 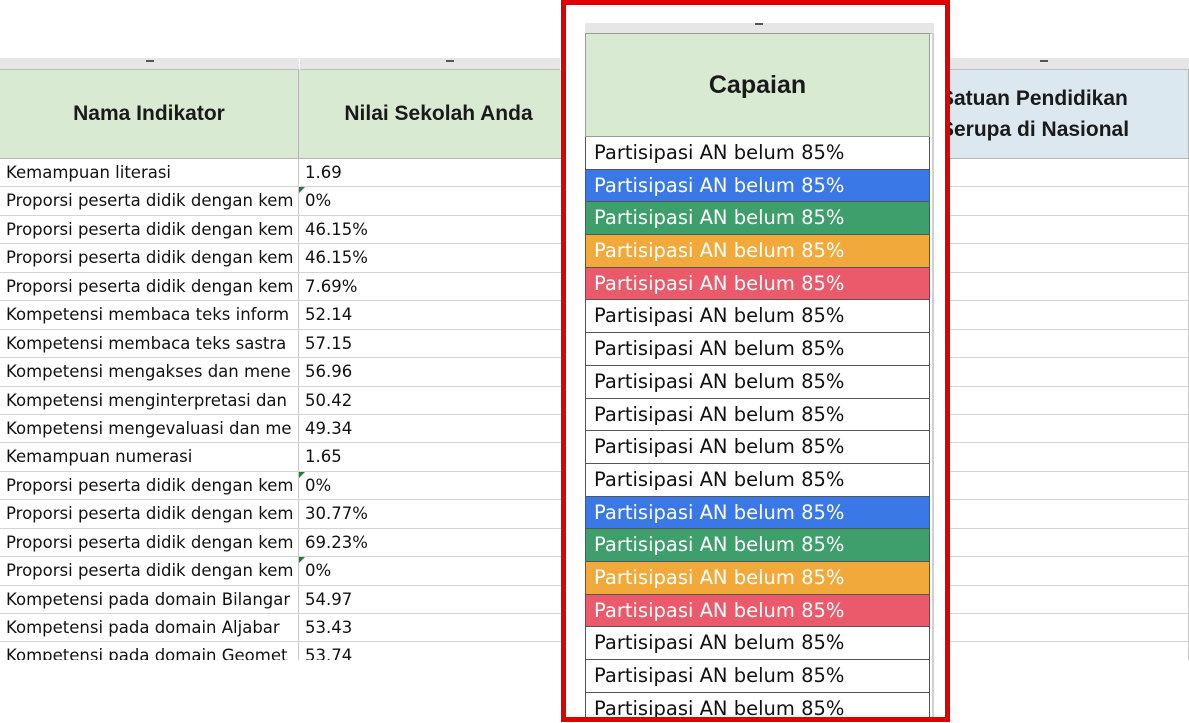 I want to click on cell-school-value: 1.69, so click(x=439, y=173).